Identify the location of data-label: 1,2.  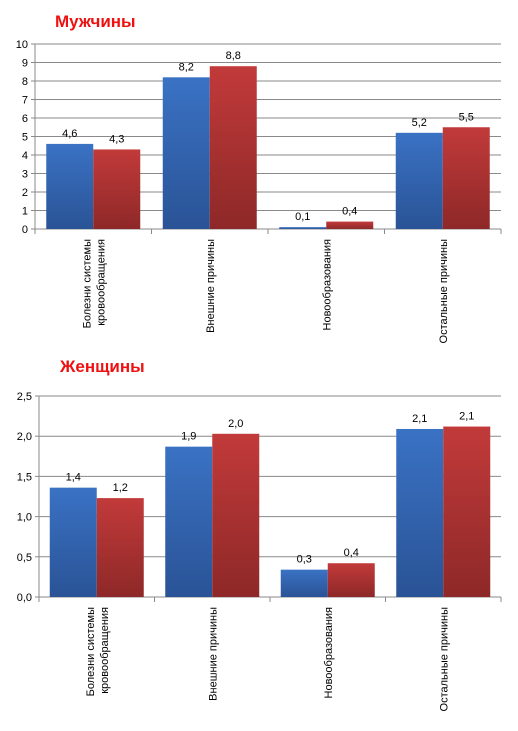
(120, 488).